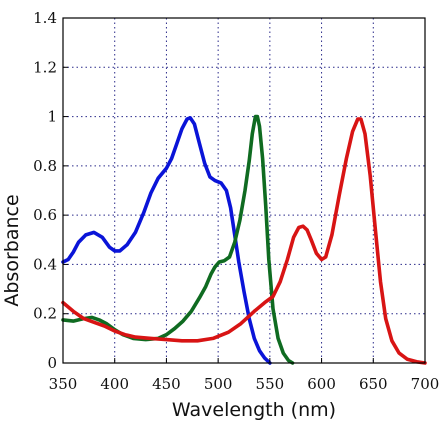 The width and height of the screenshot is (443, 425). Describe the element at coordinates (12, 250) in the screenshot. I see `y-axis-title: Absorbance` at that location.